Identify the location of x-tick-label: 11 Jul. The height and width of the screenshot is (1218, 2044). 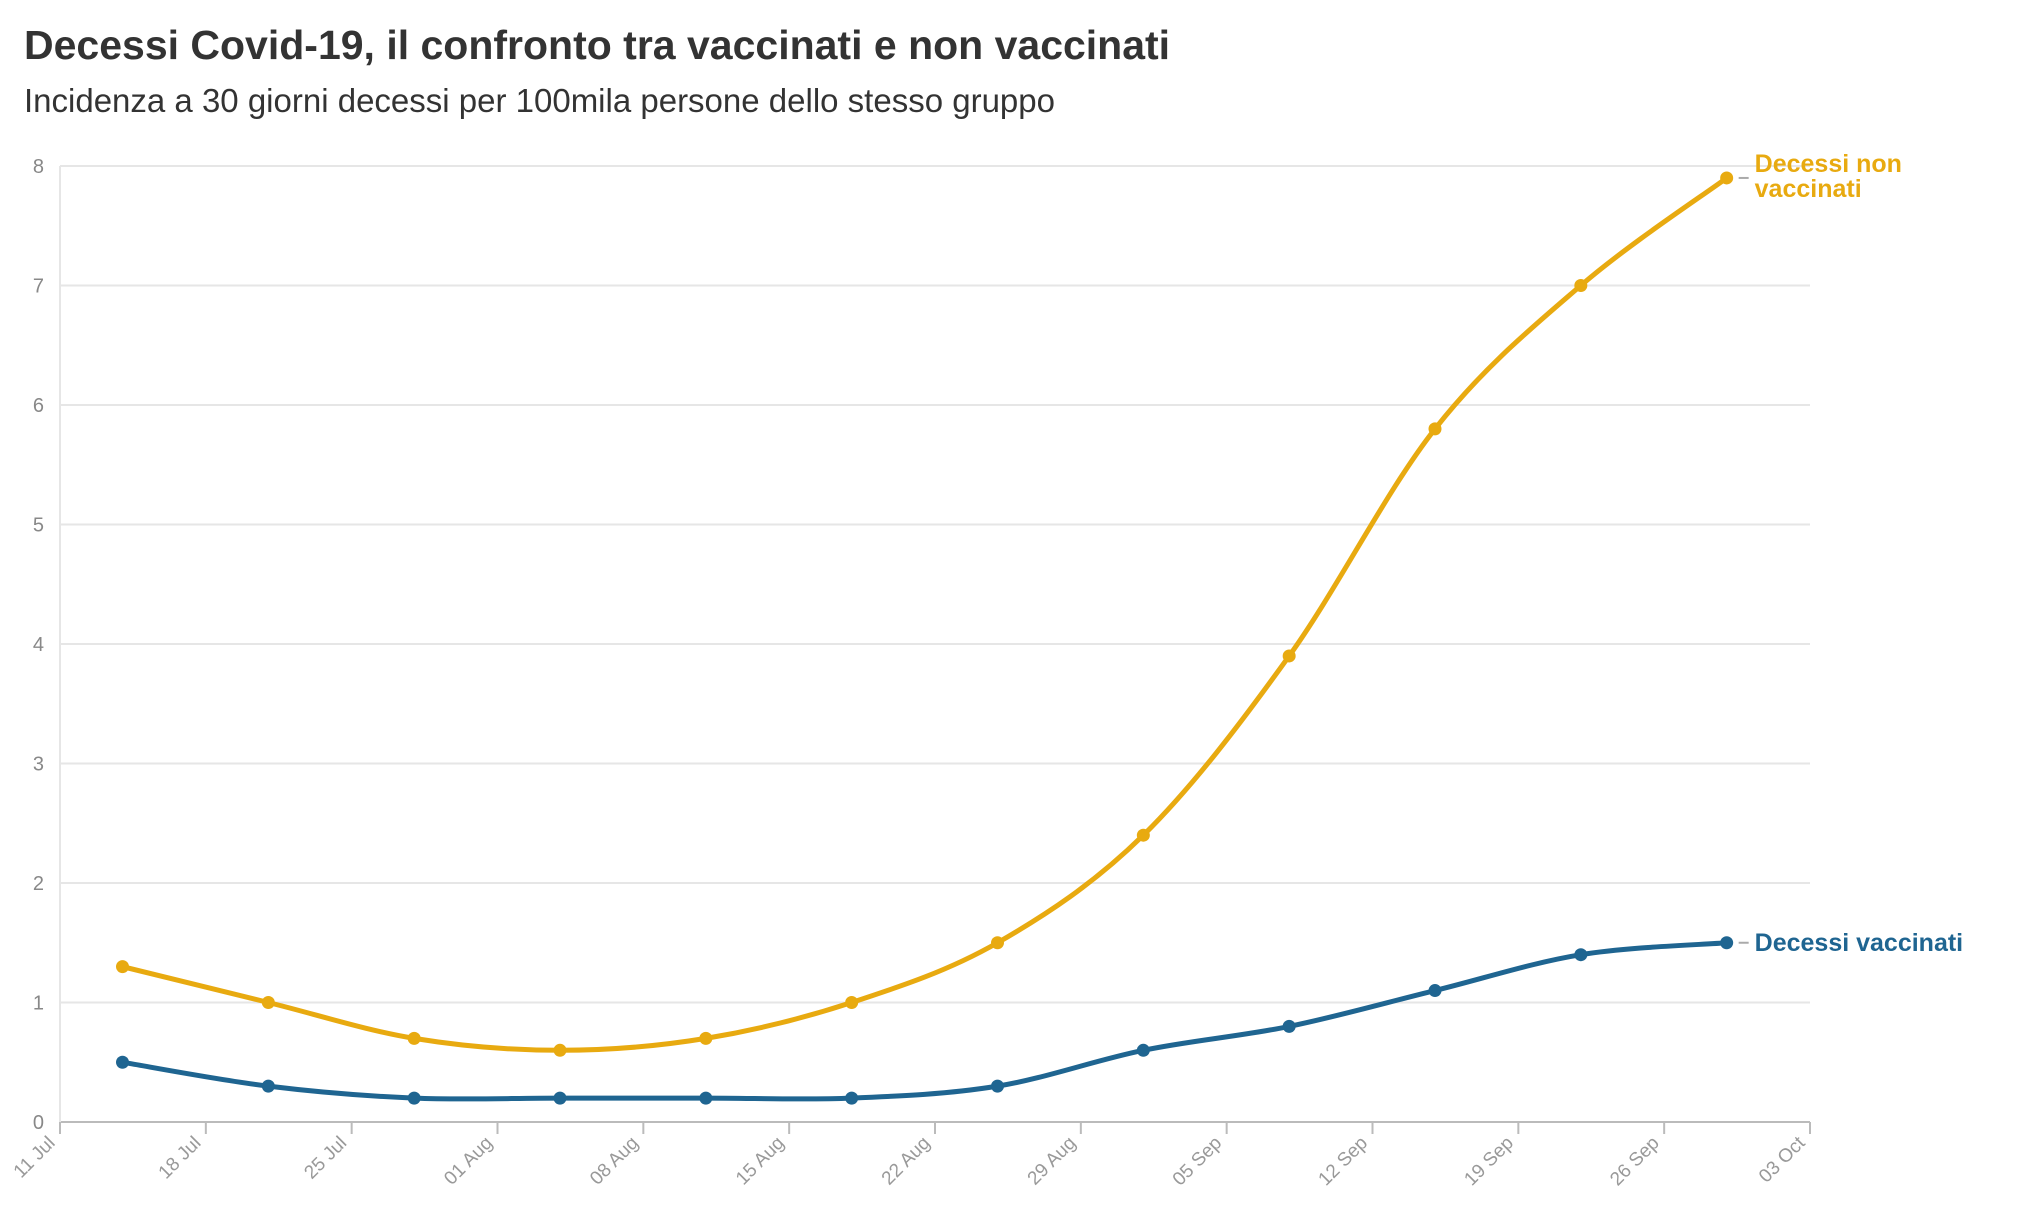
(35, 1158).